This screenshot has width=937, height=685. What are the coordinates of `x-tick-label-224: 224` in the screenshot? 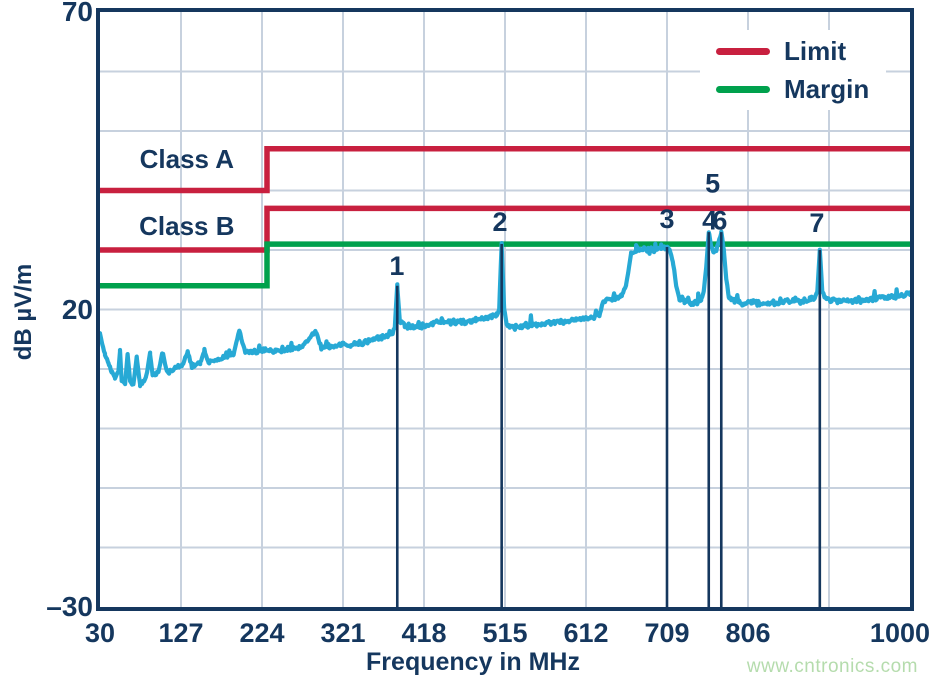 It's located at (262, 633).